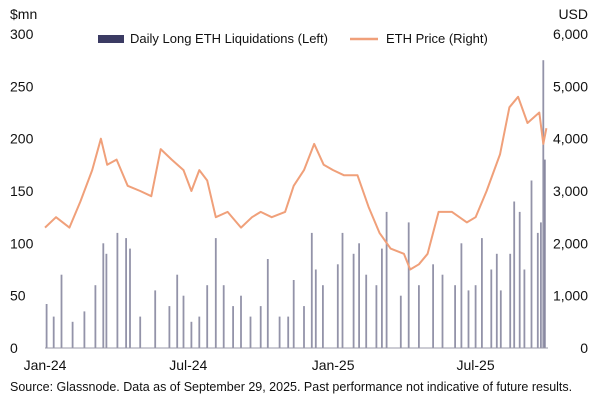  What do you see at coordinates (573, 14) in the screenshot?
I see `right-axis-unit: USD` at bounding box center [573, 14].